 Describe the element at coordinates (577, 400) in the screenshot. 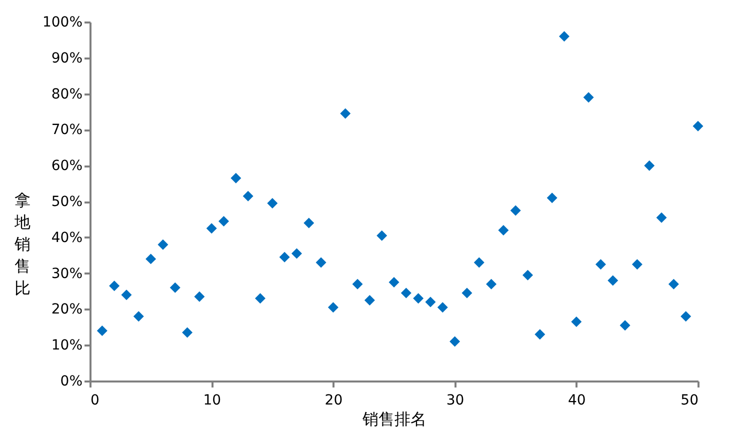

I see `x-tick-label: 40` at that location.